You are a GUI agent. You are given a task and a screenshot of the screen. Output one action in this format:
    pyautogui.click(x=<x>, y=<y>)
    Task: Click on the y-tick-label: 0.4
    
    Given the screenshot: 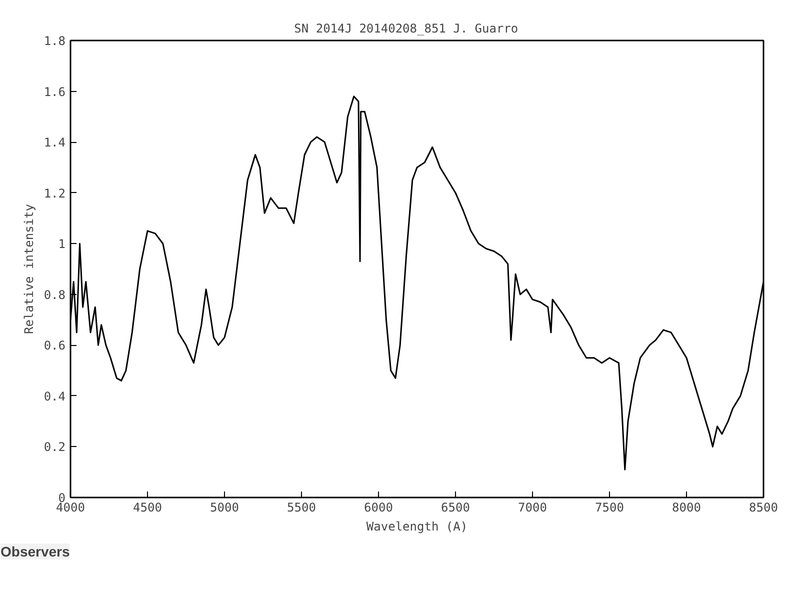 What is the action you would take?
    pyautogui.click(x=55, y=396)
    